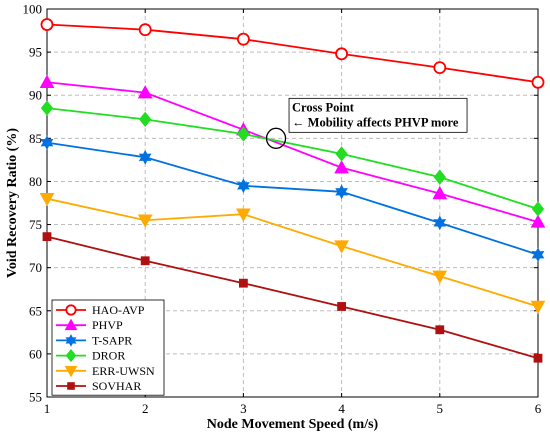  I want to click on annotation-group: Cross Point ← Mobility affects PHVP more, so click(366, 123).